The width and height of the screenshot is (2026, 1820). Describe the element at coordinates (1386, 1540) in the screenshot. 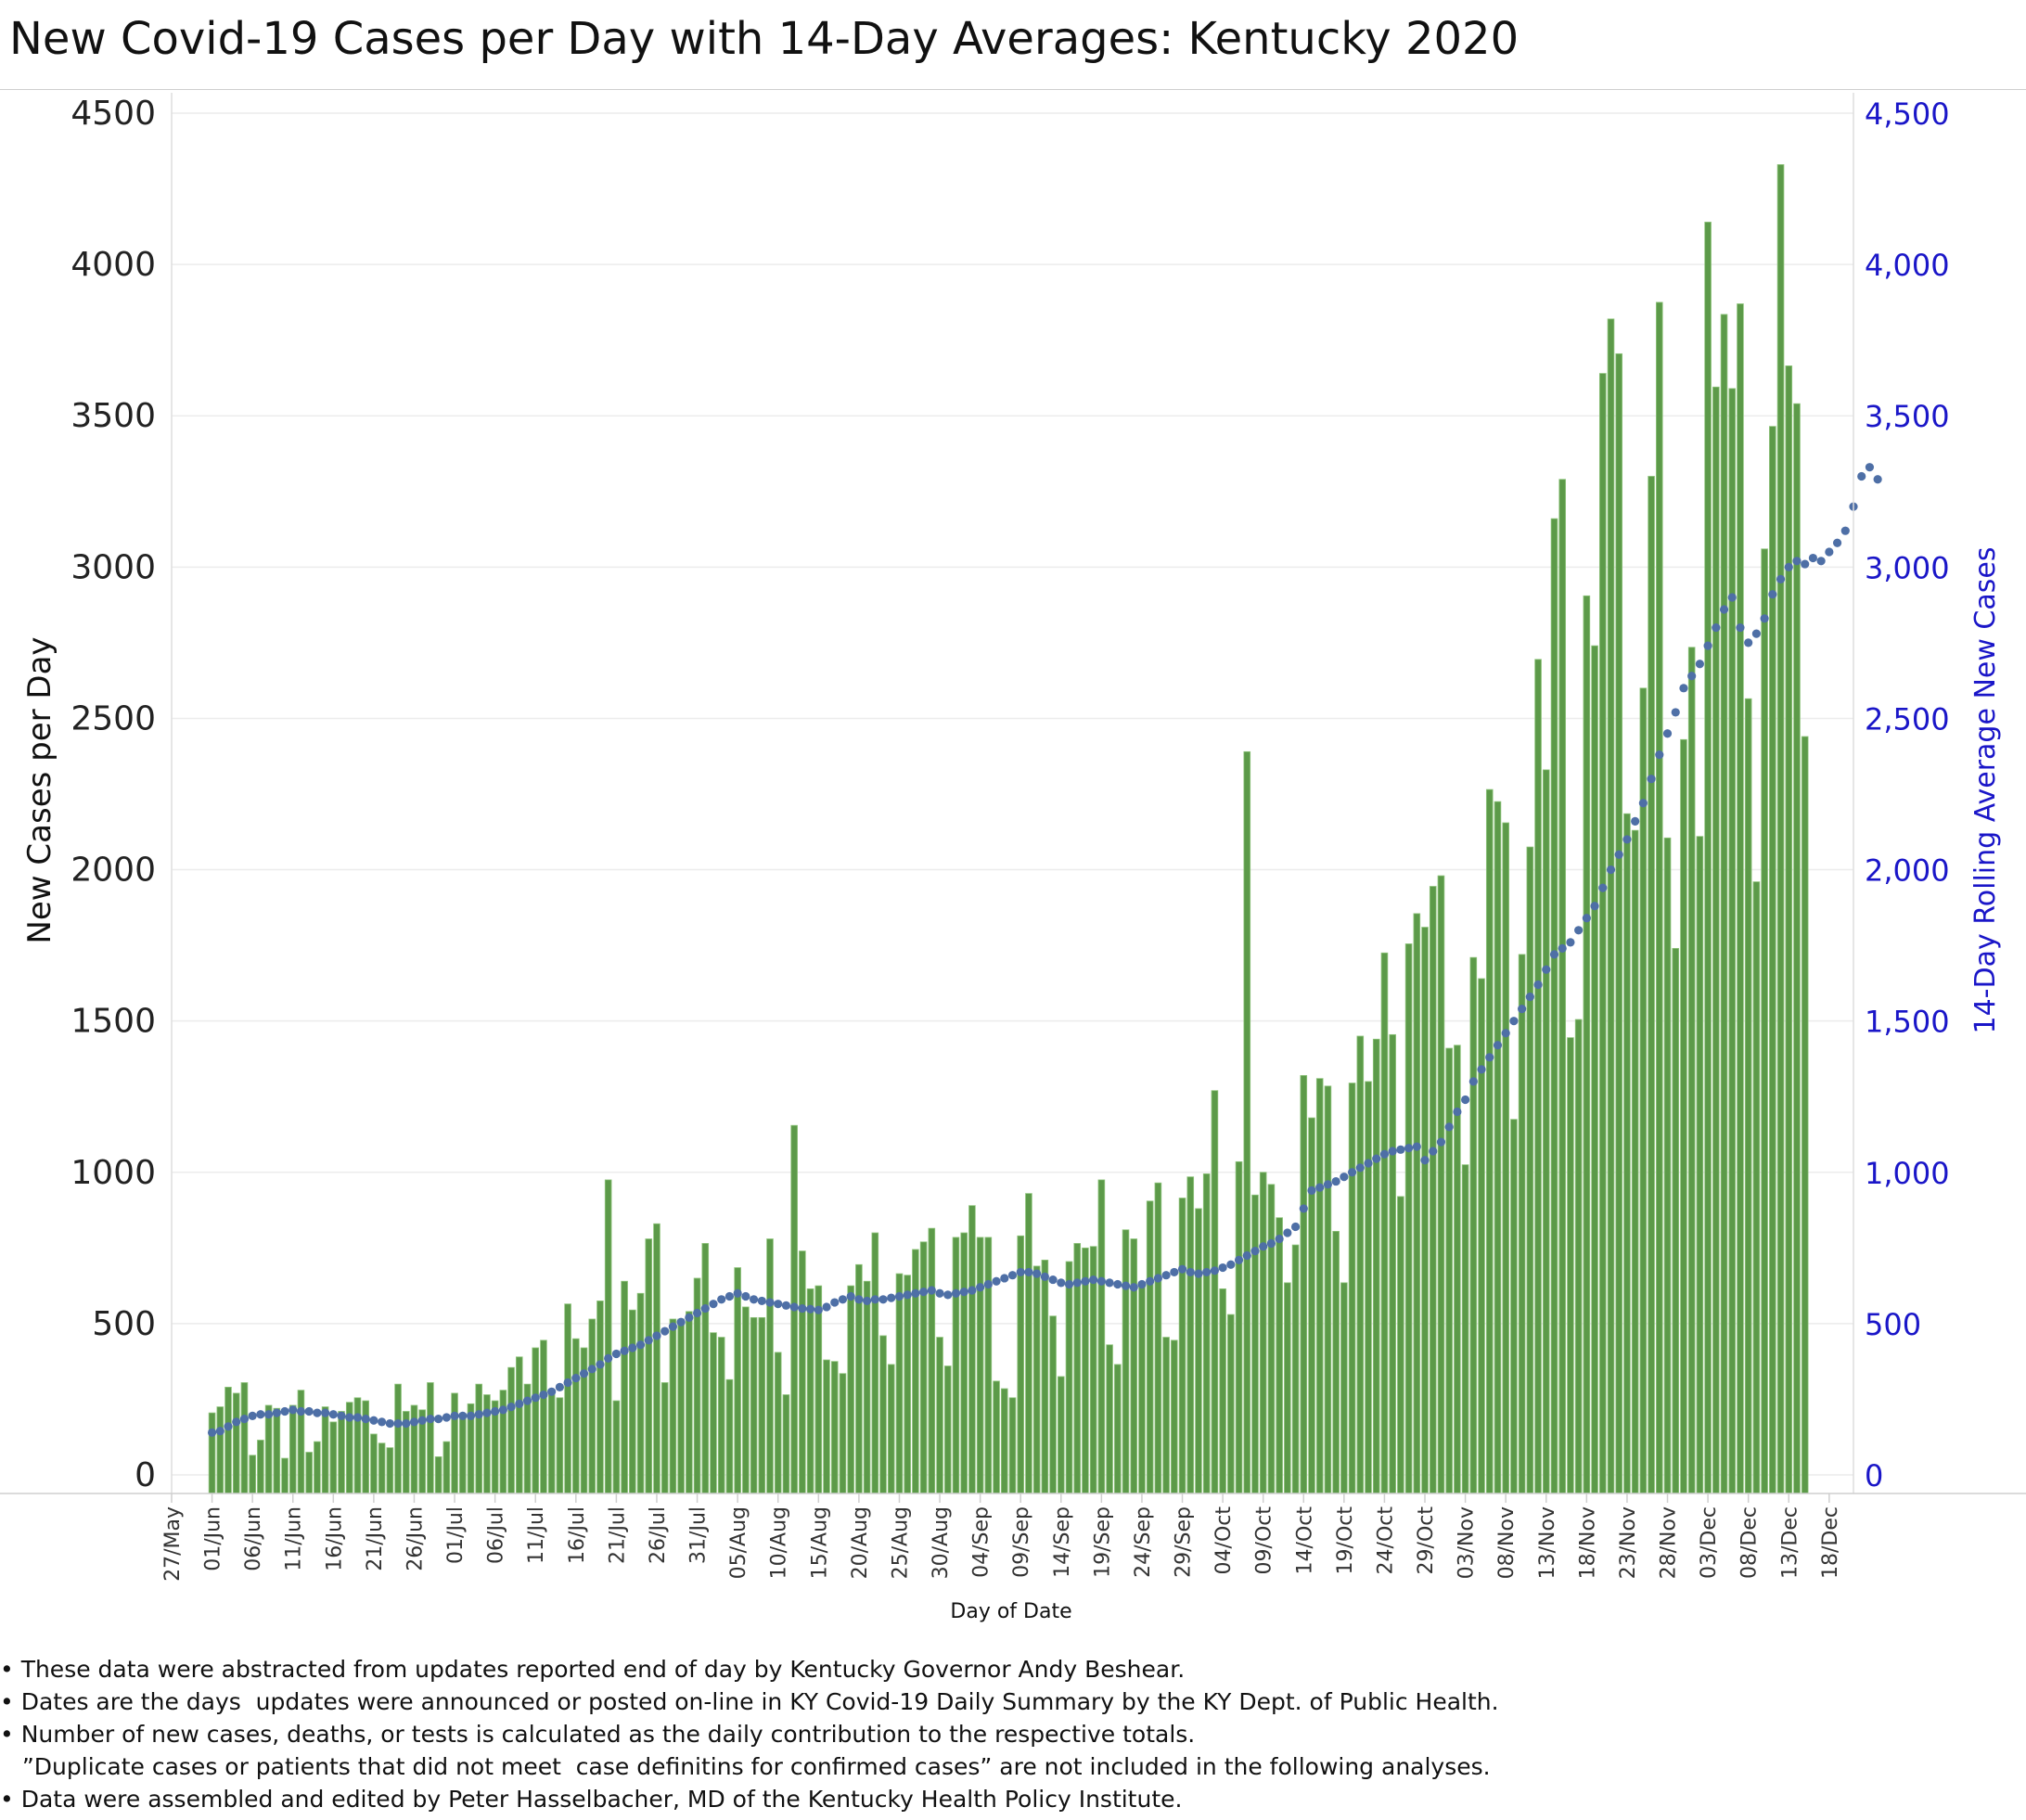

I see `x-tick-label: 24/Oct` at that location.